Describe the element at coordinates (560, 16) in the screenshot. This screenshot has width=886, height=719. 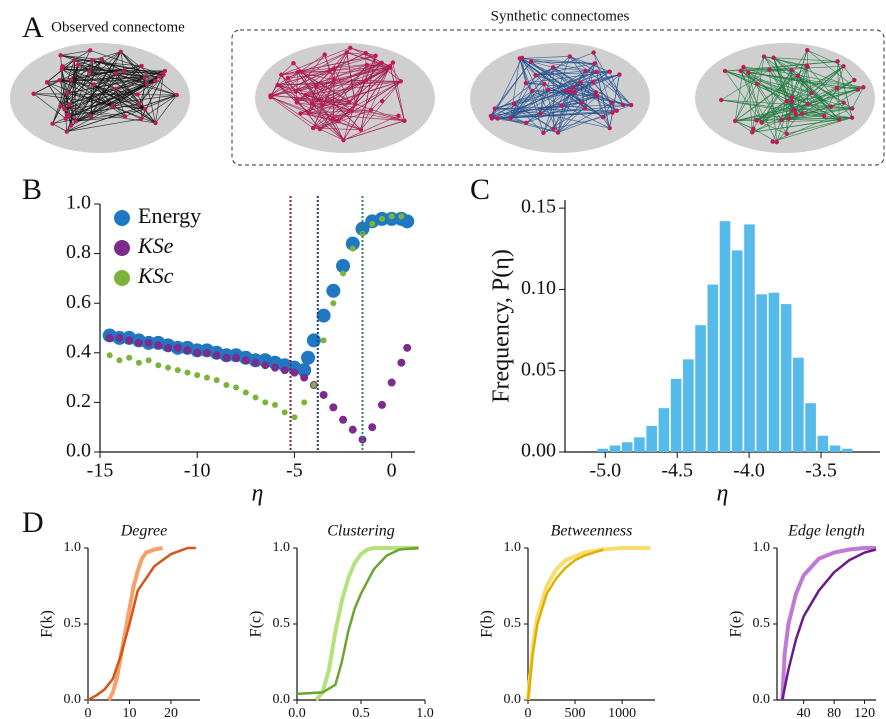
I see `synthetic-label: Synthetic connectomes` at that location.